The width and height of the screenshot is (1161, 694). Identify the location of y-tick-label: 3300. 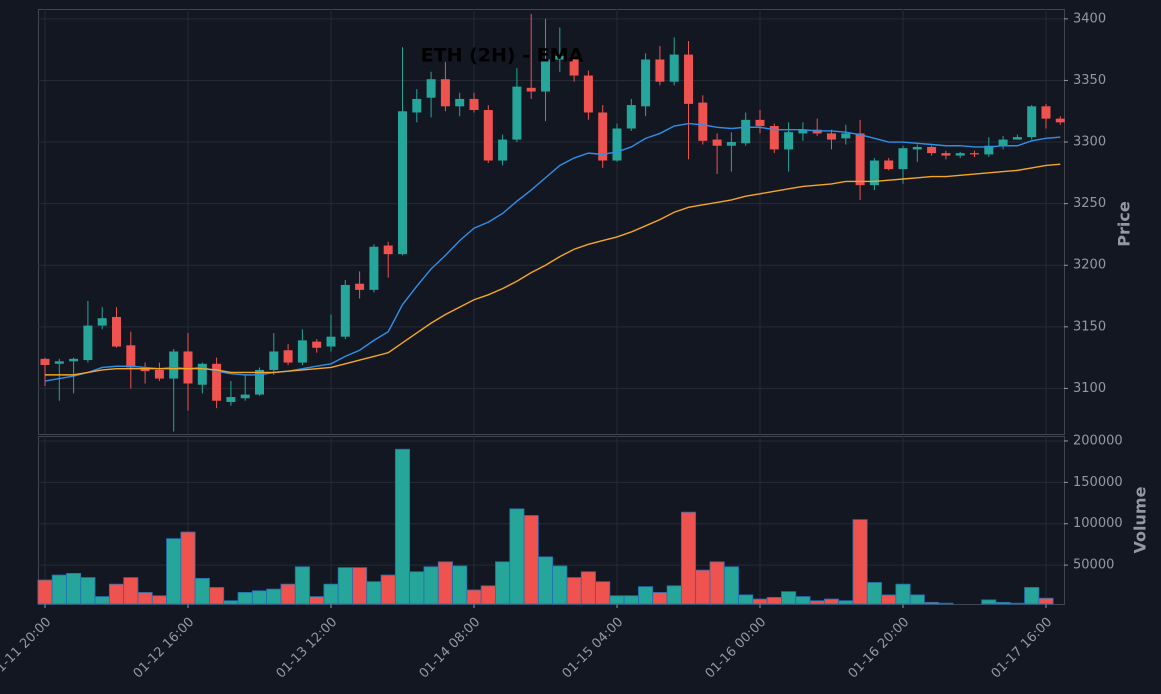
(1089, 142).